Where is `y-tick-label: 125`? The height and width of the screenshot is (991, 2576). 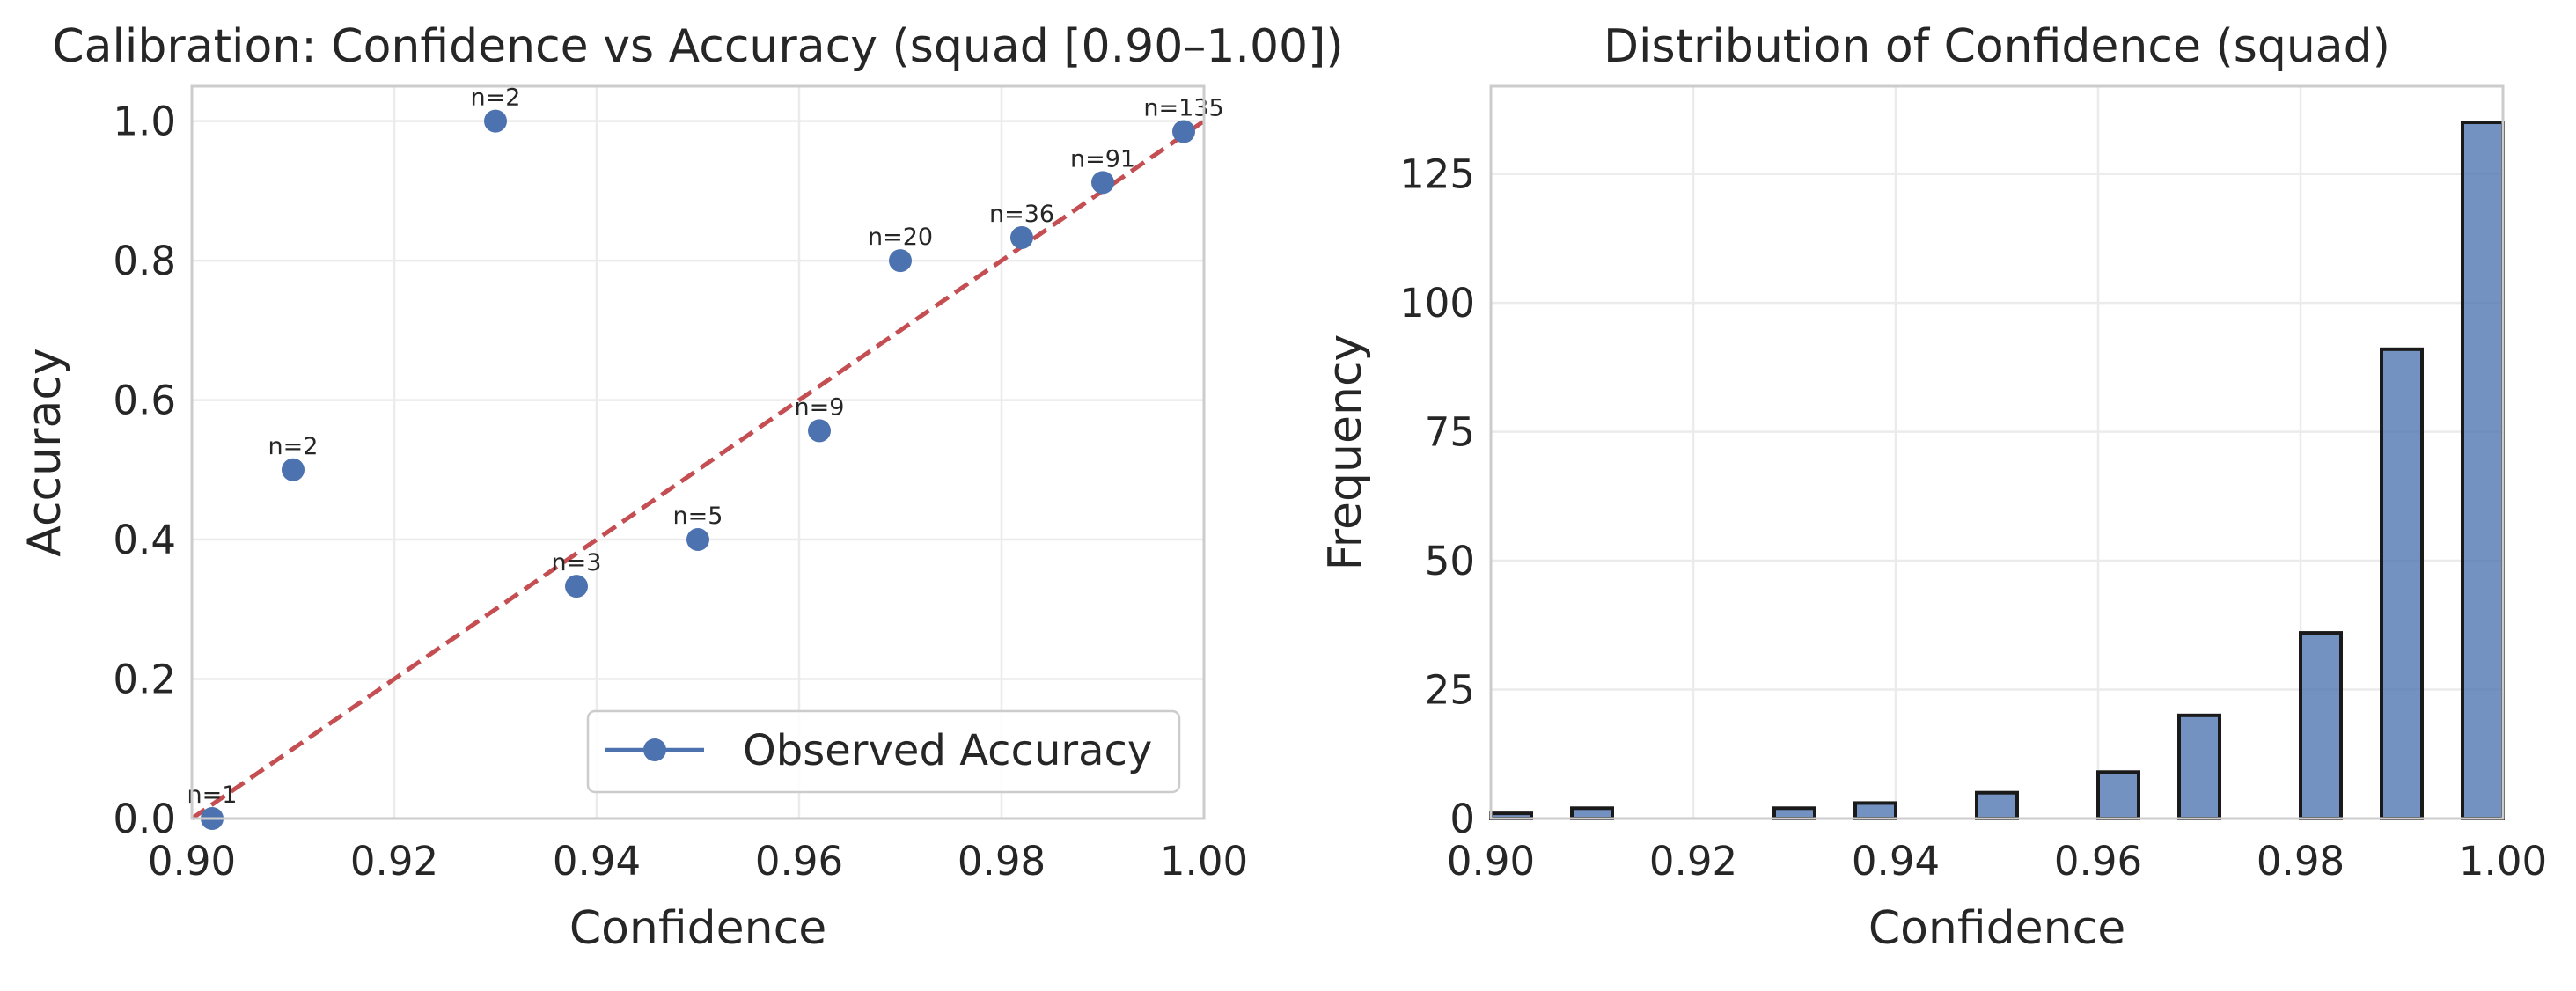 y-tick-label: 125 is located at coordinates (1437, 175).